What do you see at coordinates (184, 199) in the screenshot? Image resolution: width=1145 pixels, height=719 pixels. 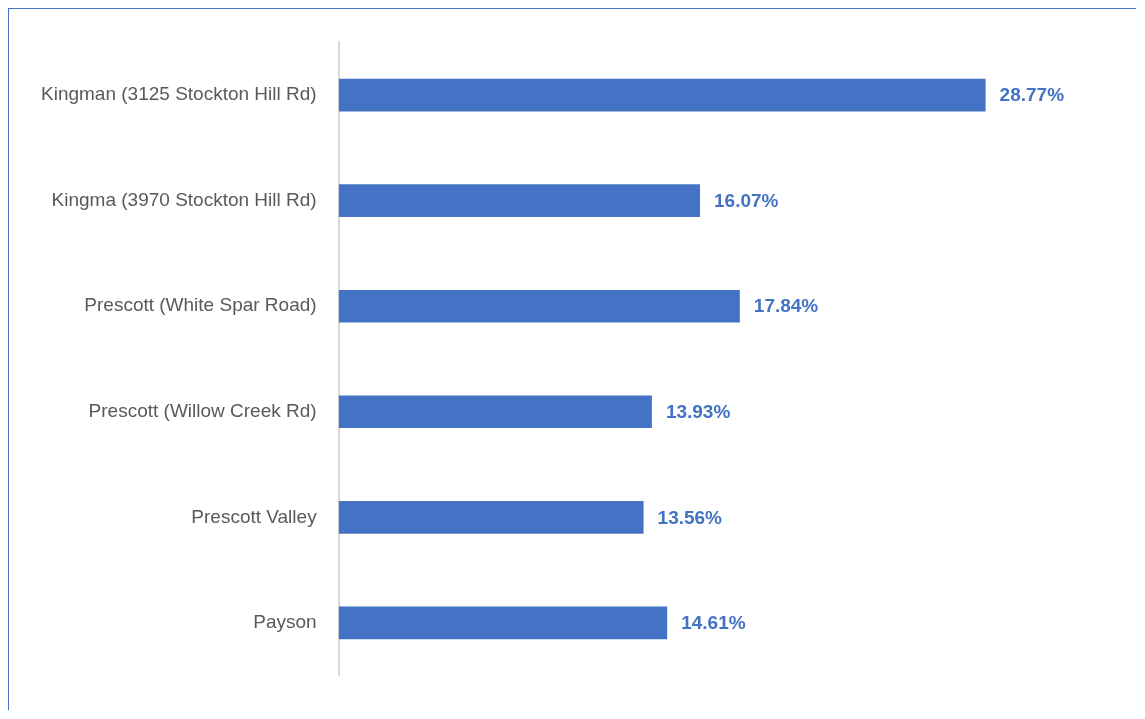 I see `y-tick-label: Kingma (3970 Stockton Hill Rd)` at bounding box center [184, 199].